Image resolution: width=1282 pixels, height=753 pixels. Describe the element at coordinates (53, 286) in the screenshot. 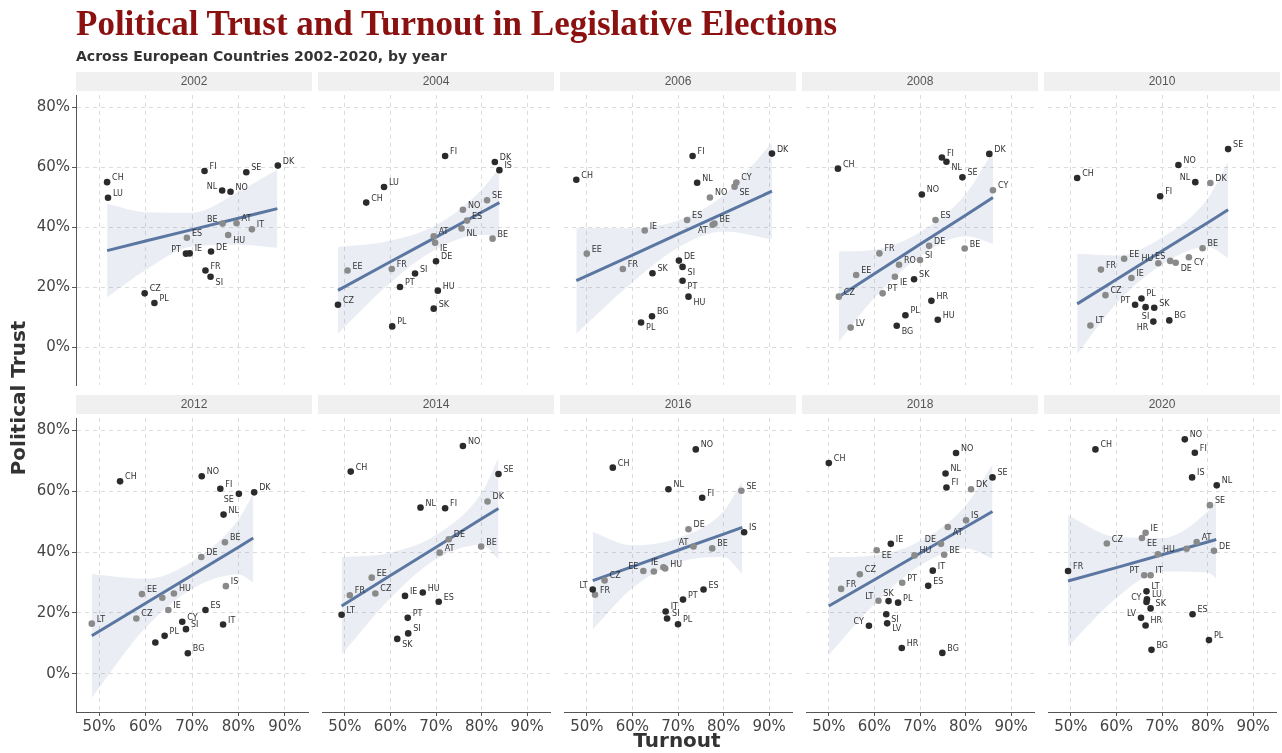

I see `y-tick-label: 20%` at that location.